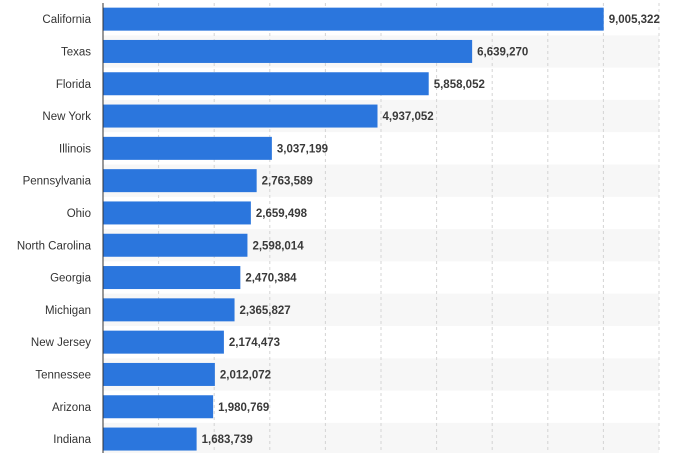  Describe the element at coordinates (75, 149) in the screenshot. I see `category-label: Illinois` at that location.